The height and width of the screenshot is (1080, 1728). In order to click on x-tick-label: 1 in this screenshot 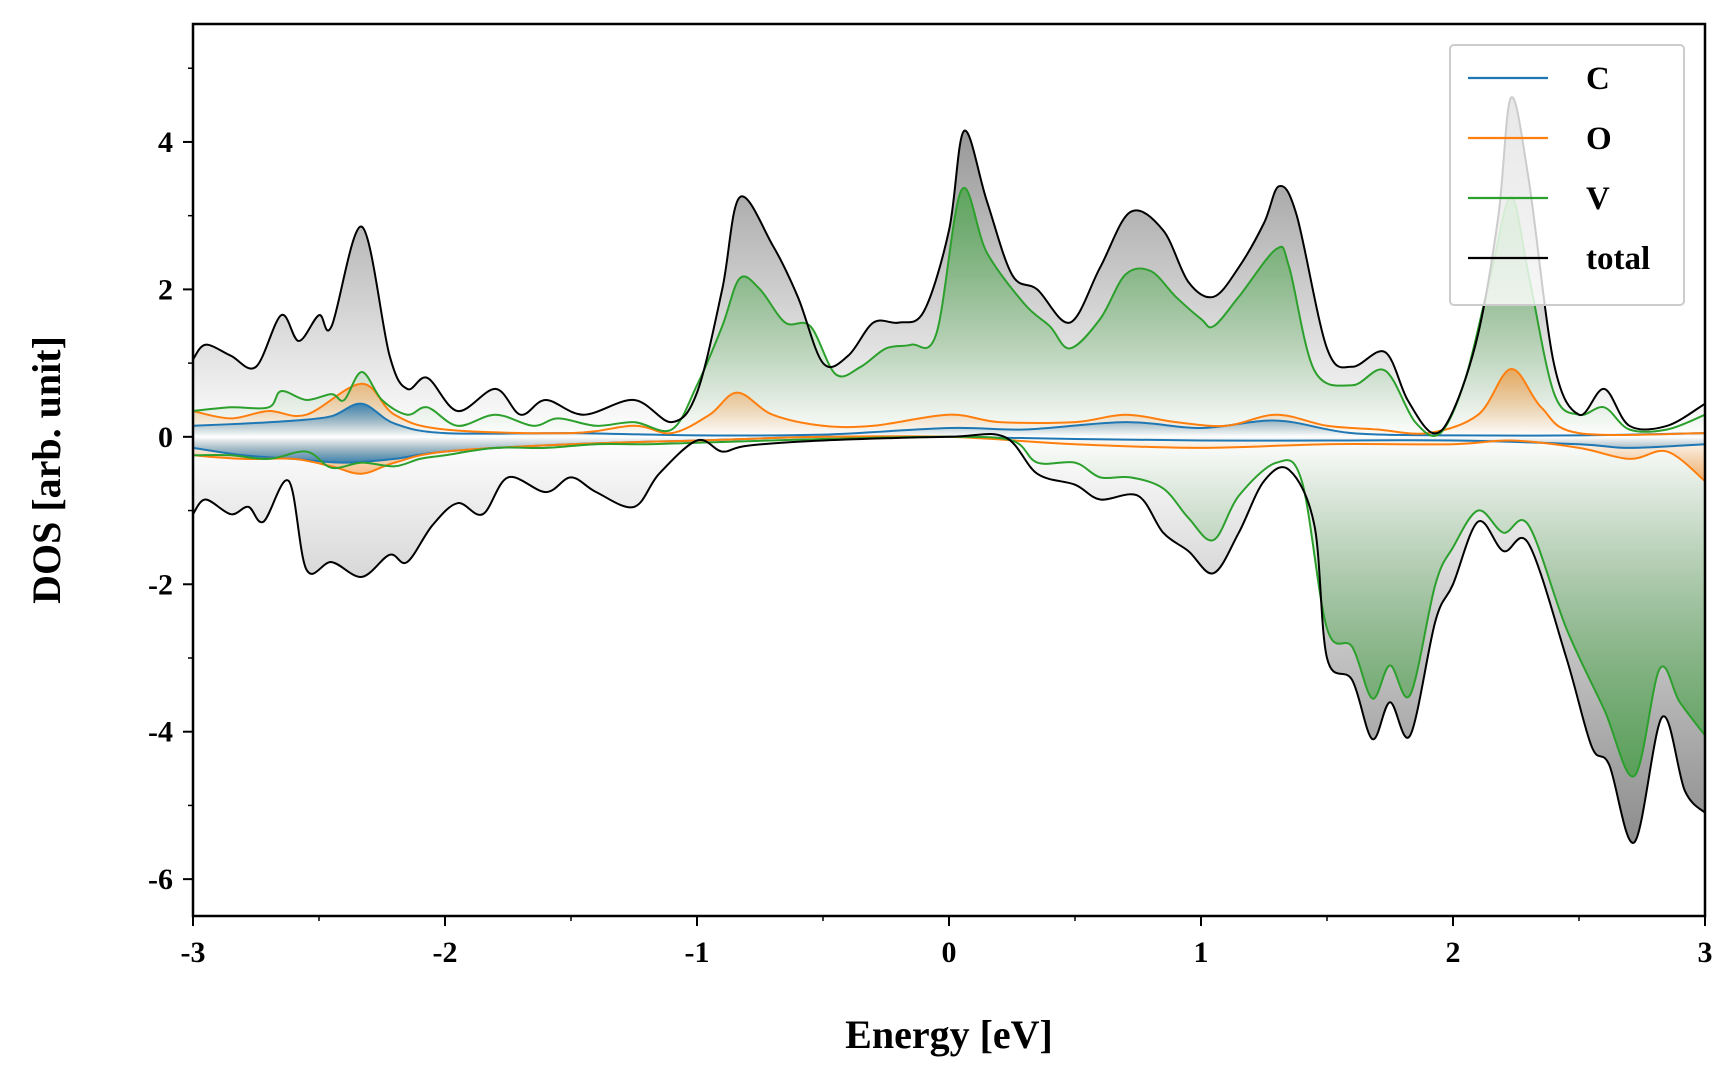, I will do `click(1201, 952)`.